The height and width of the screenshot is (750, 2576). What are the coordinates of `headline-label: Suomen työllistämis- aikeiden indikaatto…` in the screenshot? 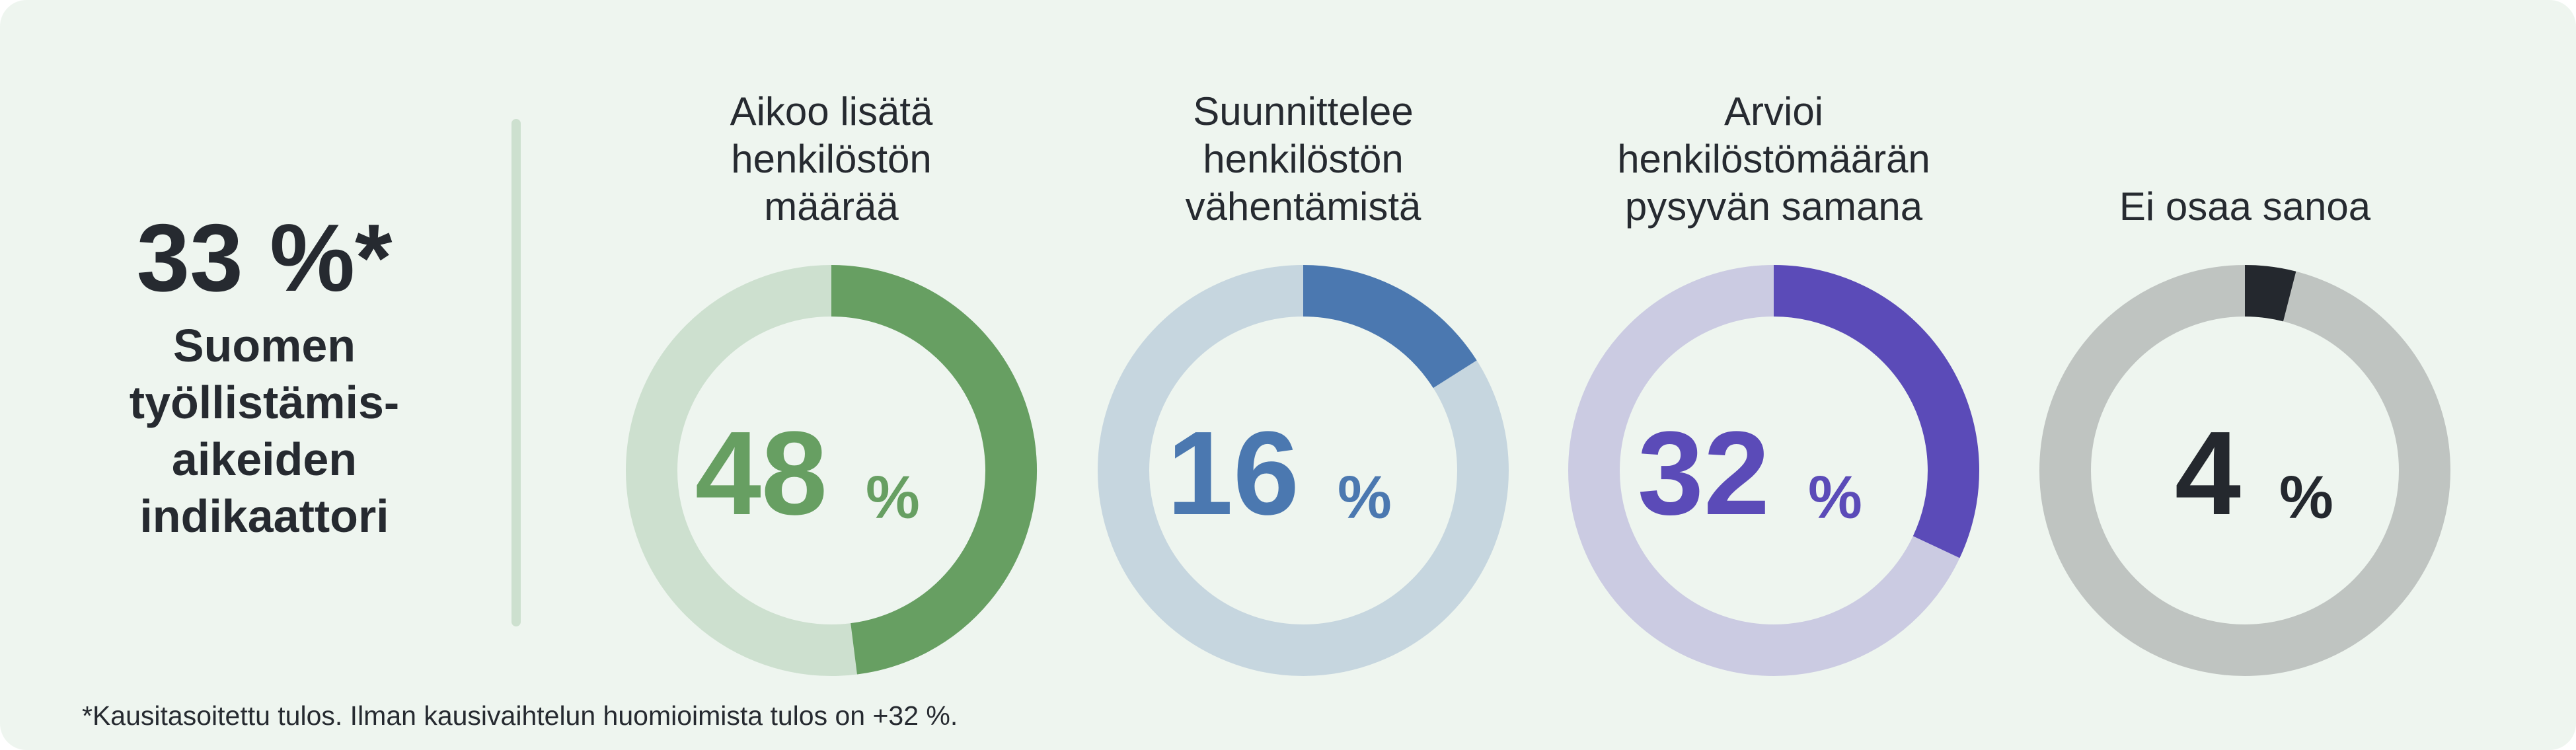 It's located at (264, 431).